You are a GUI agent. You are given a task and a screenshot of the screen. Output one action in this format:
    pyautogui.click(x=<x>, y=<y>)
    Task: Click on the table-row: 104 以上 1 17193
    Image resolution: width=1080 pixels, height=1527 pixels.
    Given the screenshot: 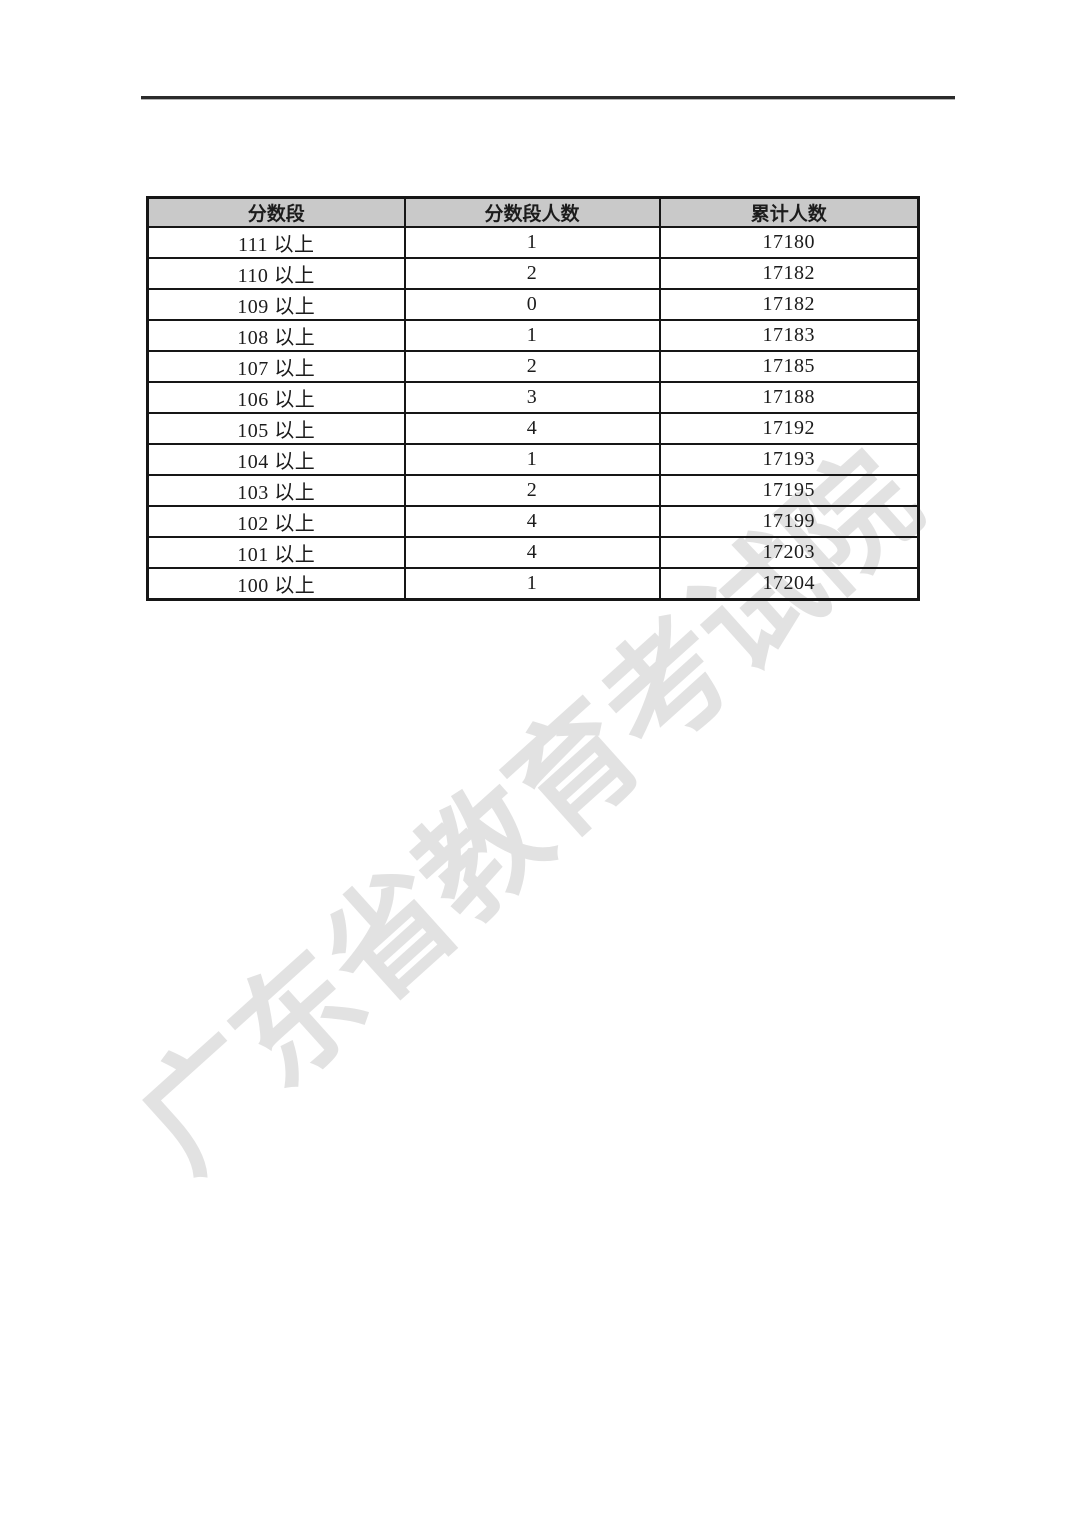 What is the action you would take?
    pyautogui.click(x=533, y=459)
    